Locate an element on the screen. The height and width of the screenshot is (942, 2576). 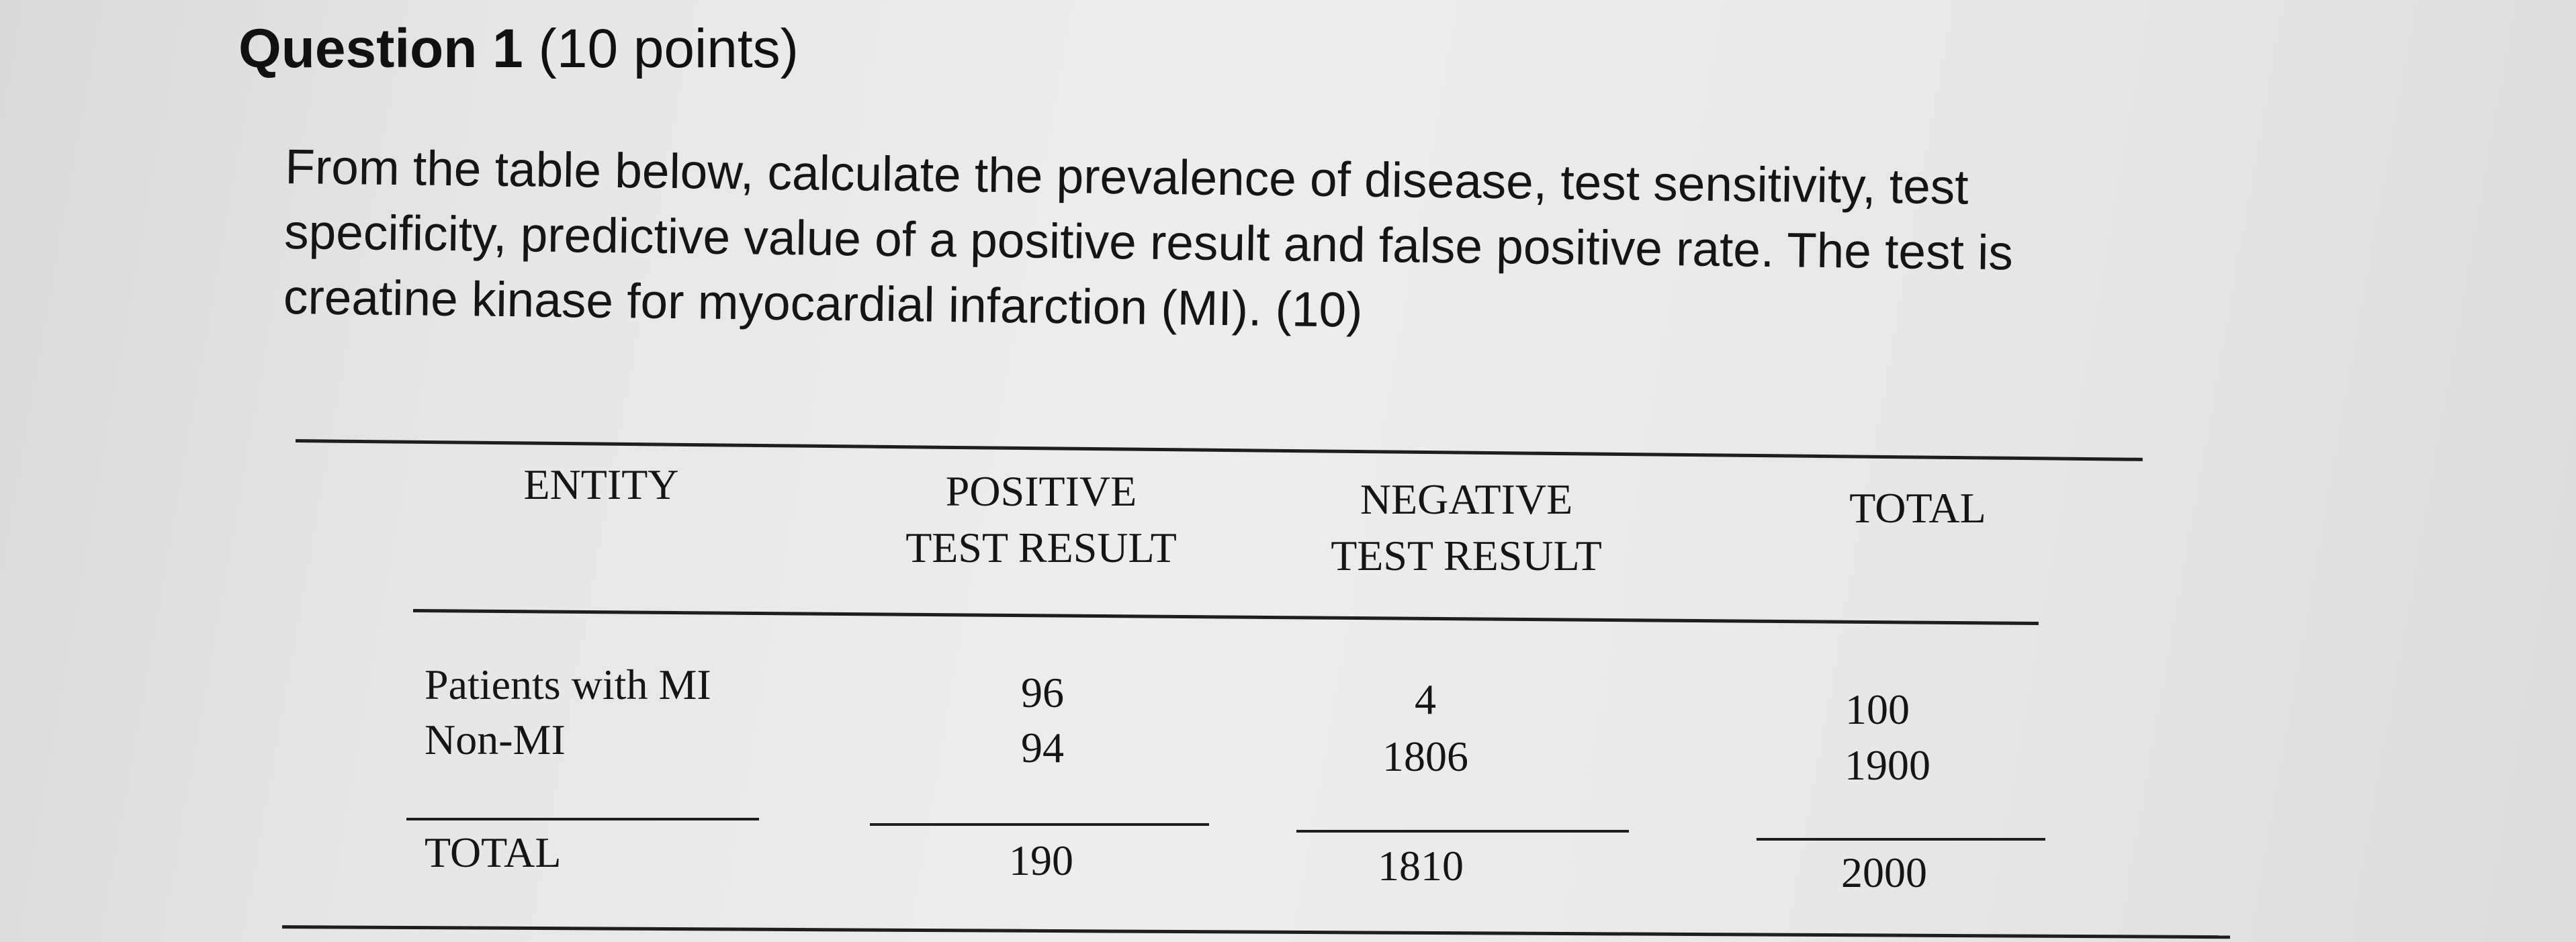
question-title: Question 1 is located at coordinates (381, 48).